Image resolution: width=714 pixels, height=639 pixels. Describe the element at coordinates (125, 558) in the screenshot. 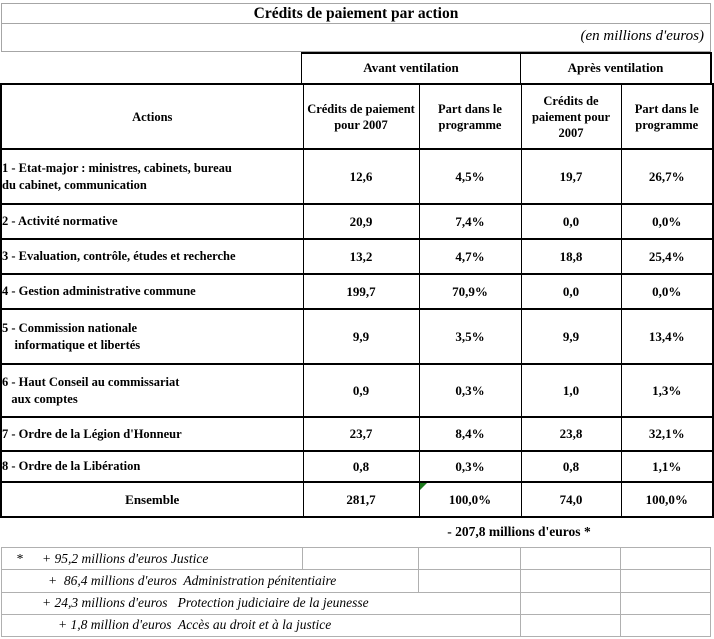

I see `footnote-text: + 95,2 millions d'euros Justice` at that location.